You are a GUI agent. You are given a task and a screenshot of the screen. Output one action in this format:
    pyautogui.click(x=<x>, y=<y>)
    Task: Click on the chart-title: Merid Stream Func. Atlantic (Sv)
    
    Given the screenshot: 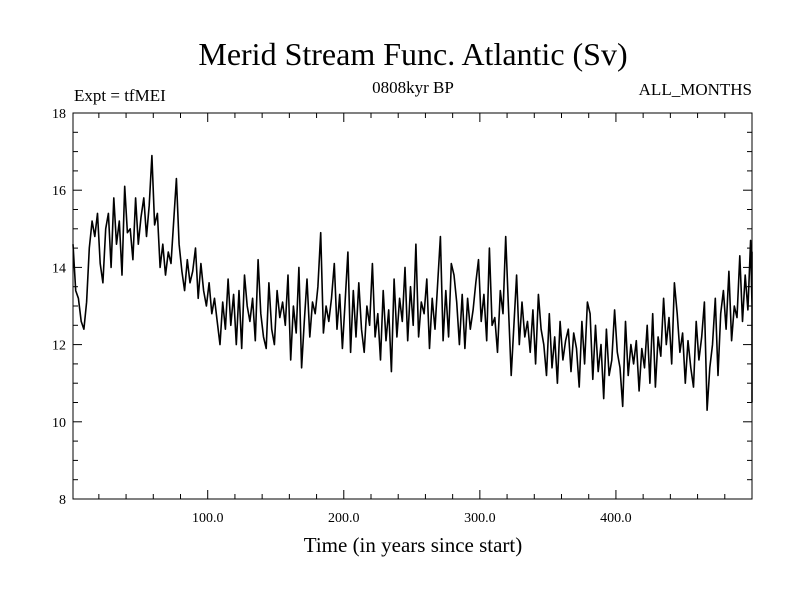 What is the action you would take?
    pyautogui.click(x=412, y=54)
    